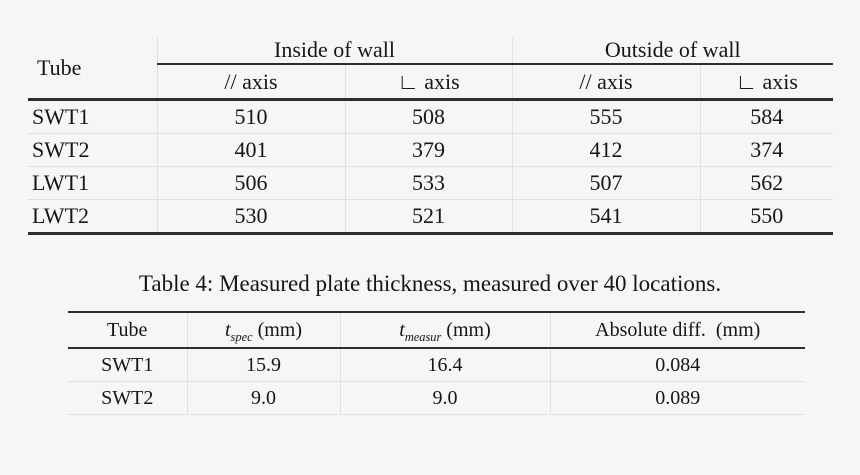 Image resolution: width=860 pixels, height=475 pixels. What do you see at coordinates (402, 329) in the screenshot?
I see `t-measur-symbol: t` at bounding box center [402, 329].